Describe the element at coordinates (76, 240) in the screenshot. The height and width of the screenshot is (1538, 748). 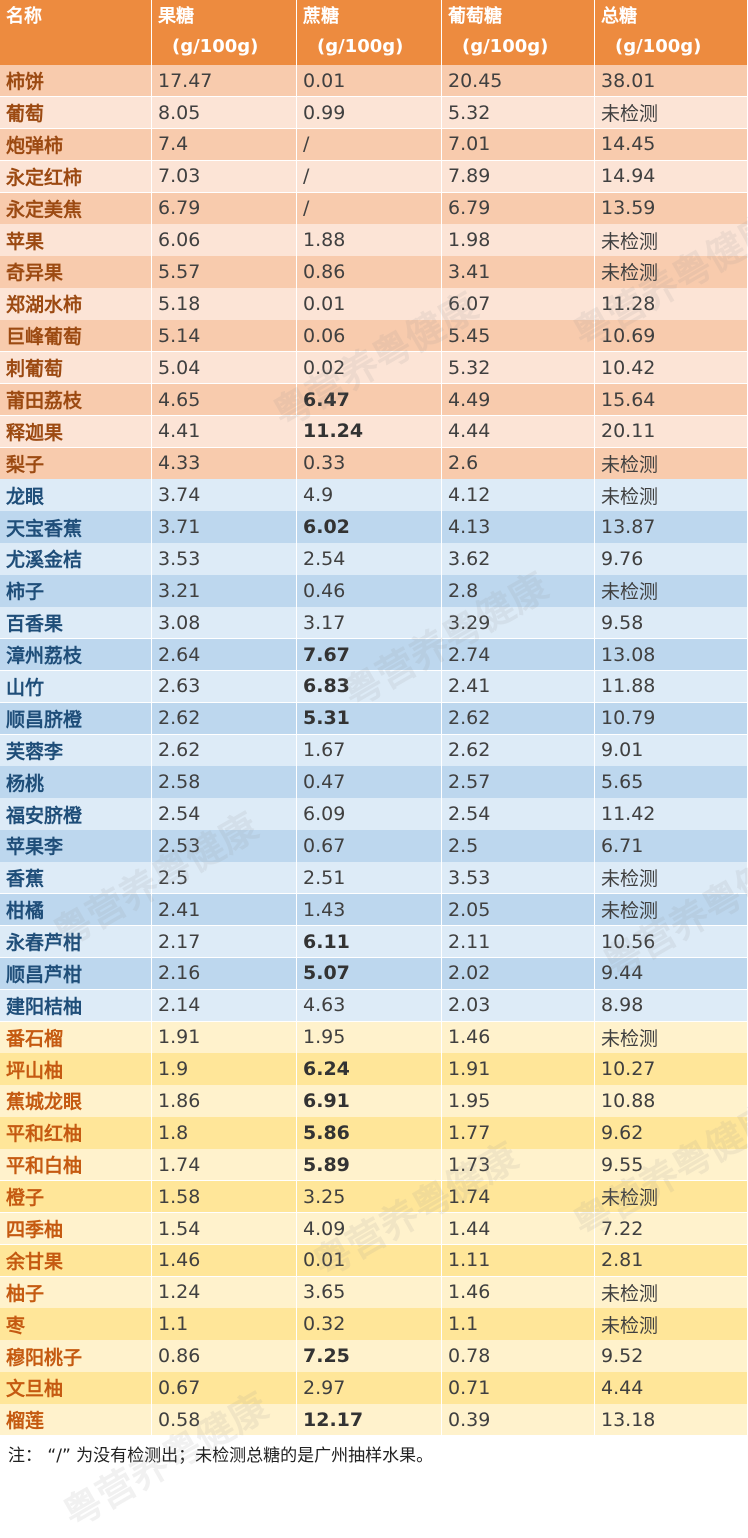
I see `fruit-name: 苹果` at that location.